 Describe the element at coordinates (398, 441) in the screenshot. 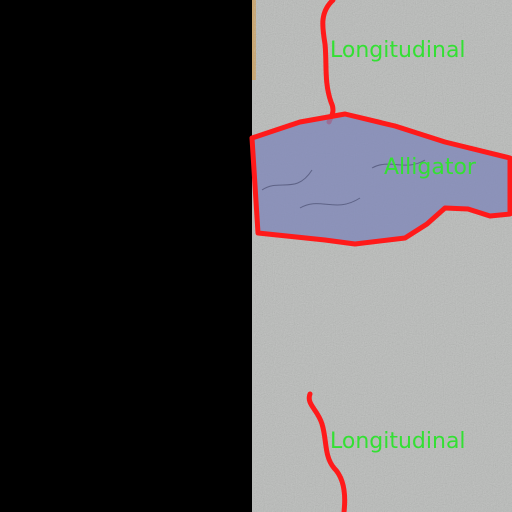

I see `longitudinal-label-bottom: Longitudinal` at that location.